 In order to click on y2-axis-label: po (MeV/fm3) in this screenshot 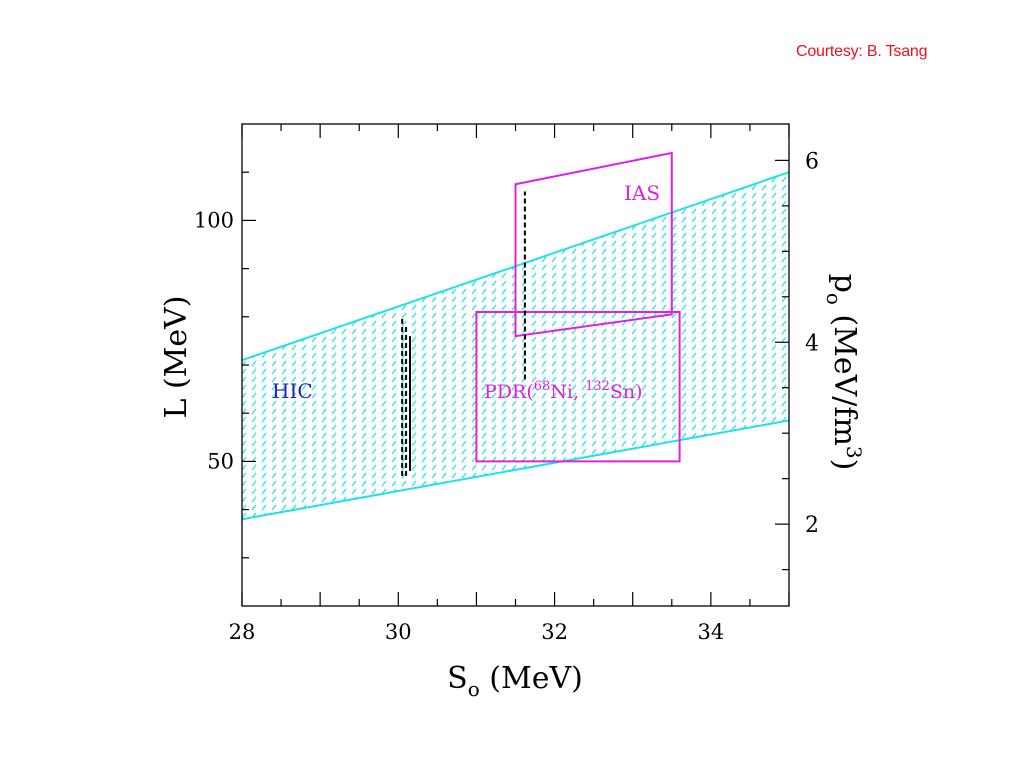, I will do `click(844, 372)`.